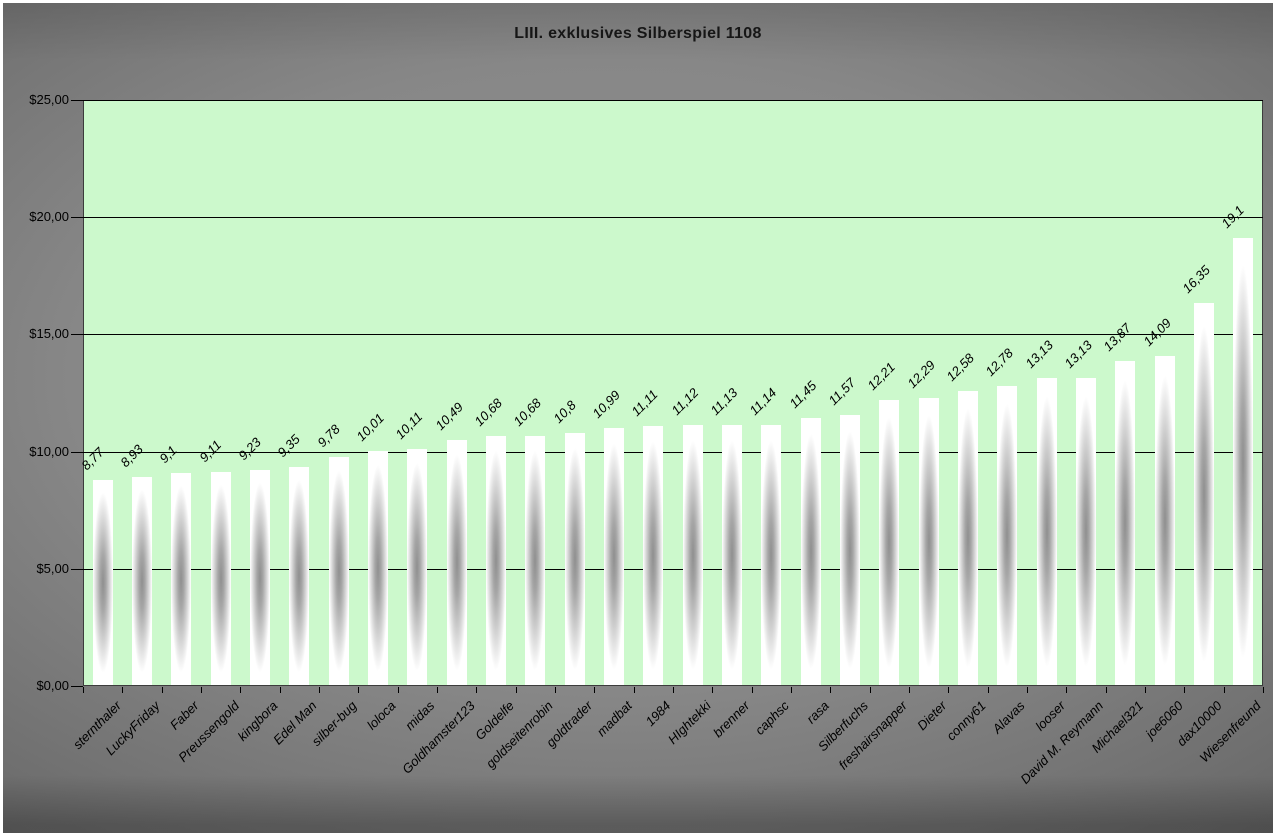 This screenshot has width=1276, height=836. What do you see at coordinates (638, 33) in the screenshot?
I see `chart-title: LIII. exklusives Silberspiel 1108` at bounding box center [638, 33].